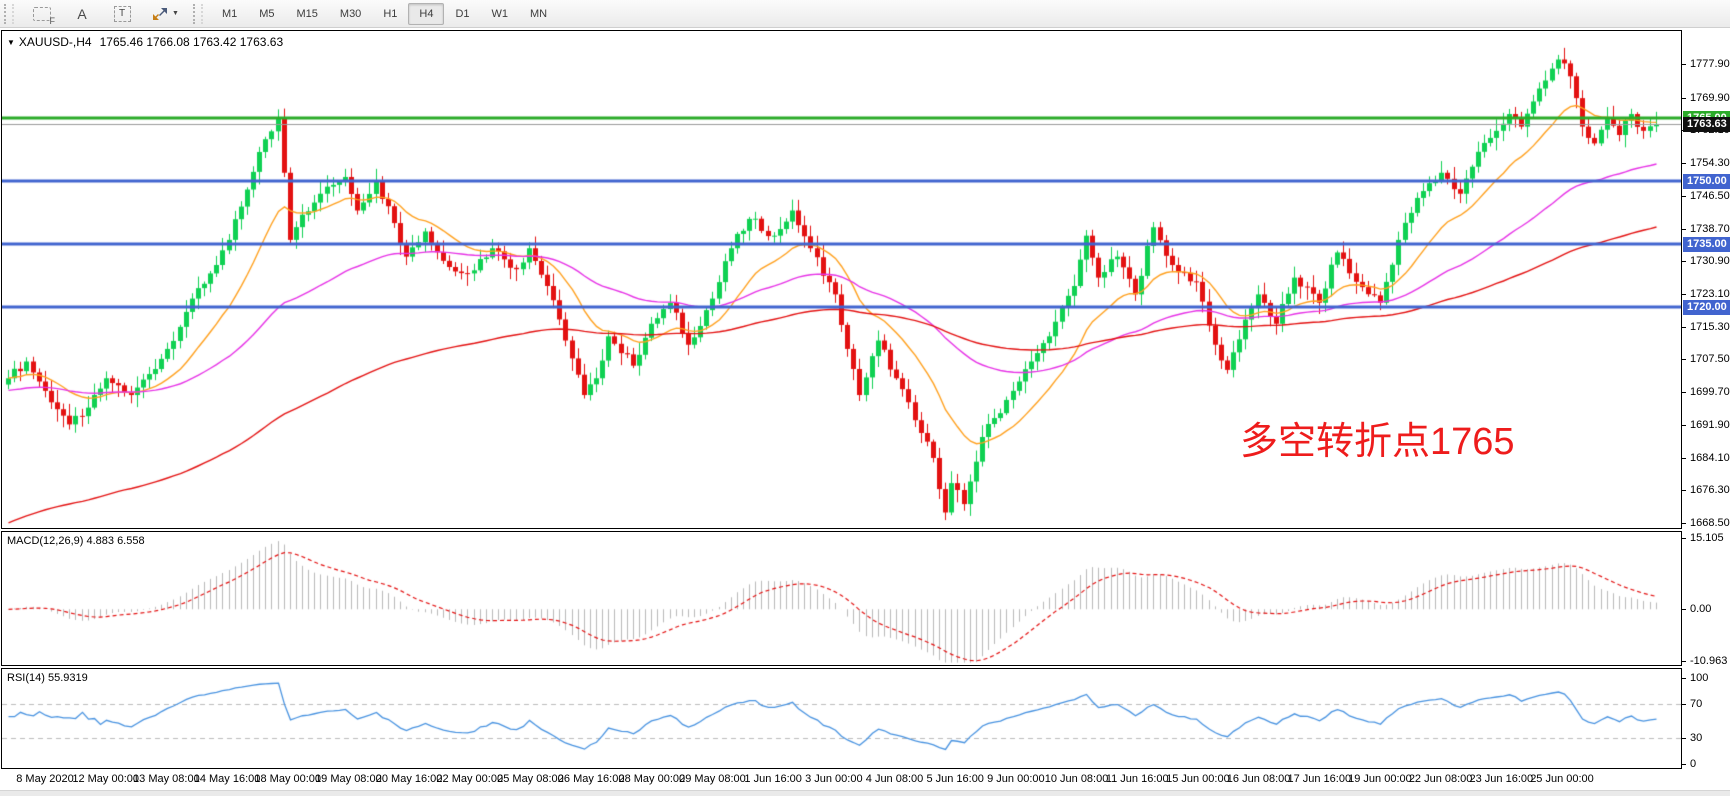  I want to click on time-axis-label: 26 May 16:00, so click(591, 779).